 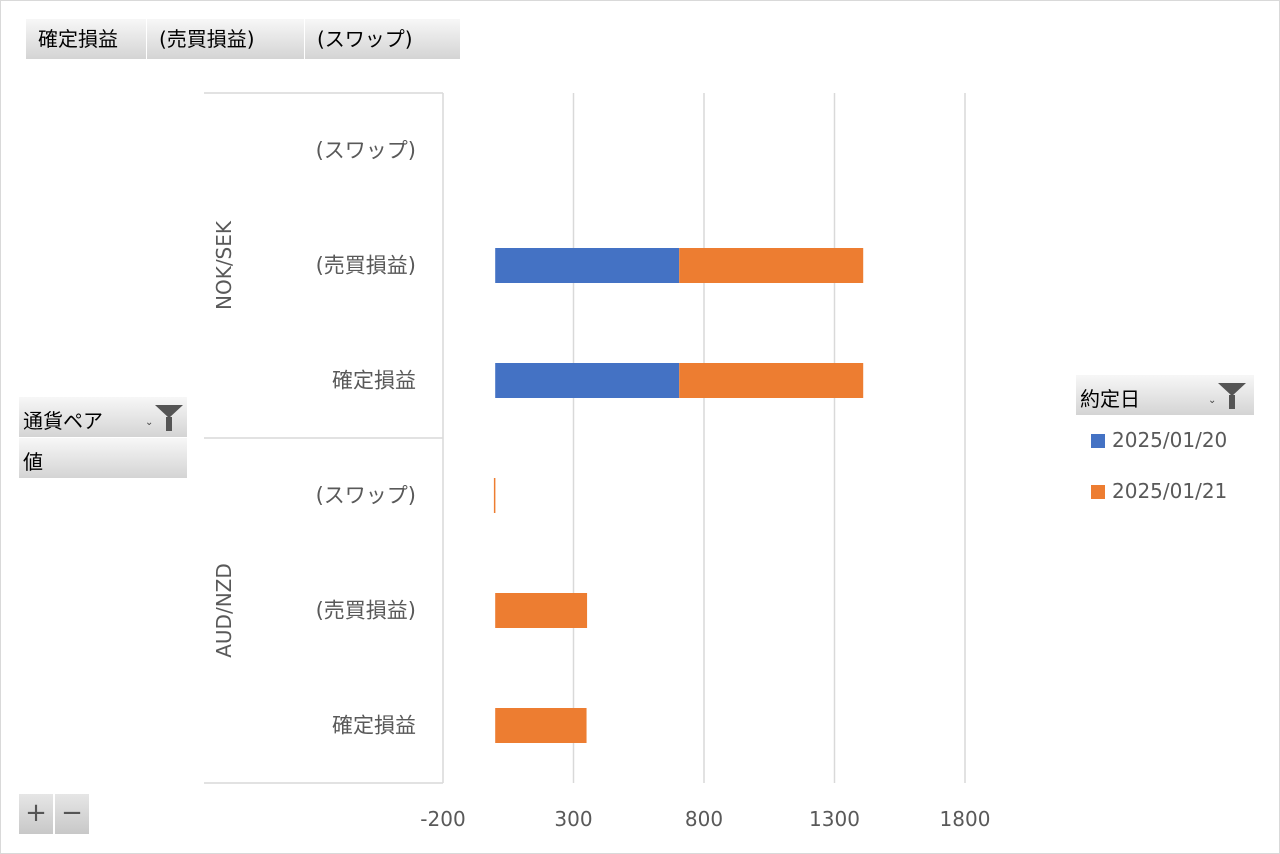 I want to click on expand-field-button: +, so click(x=36, y=814).